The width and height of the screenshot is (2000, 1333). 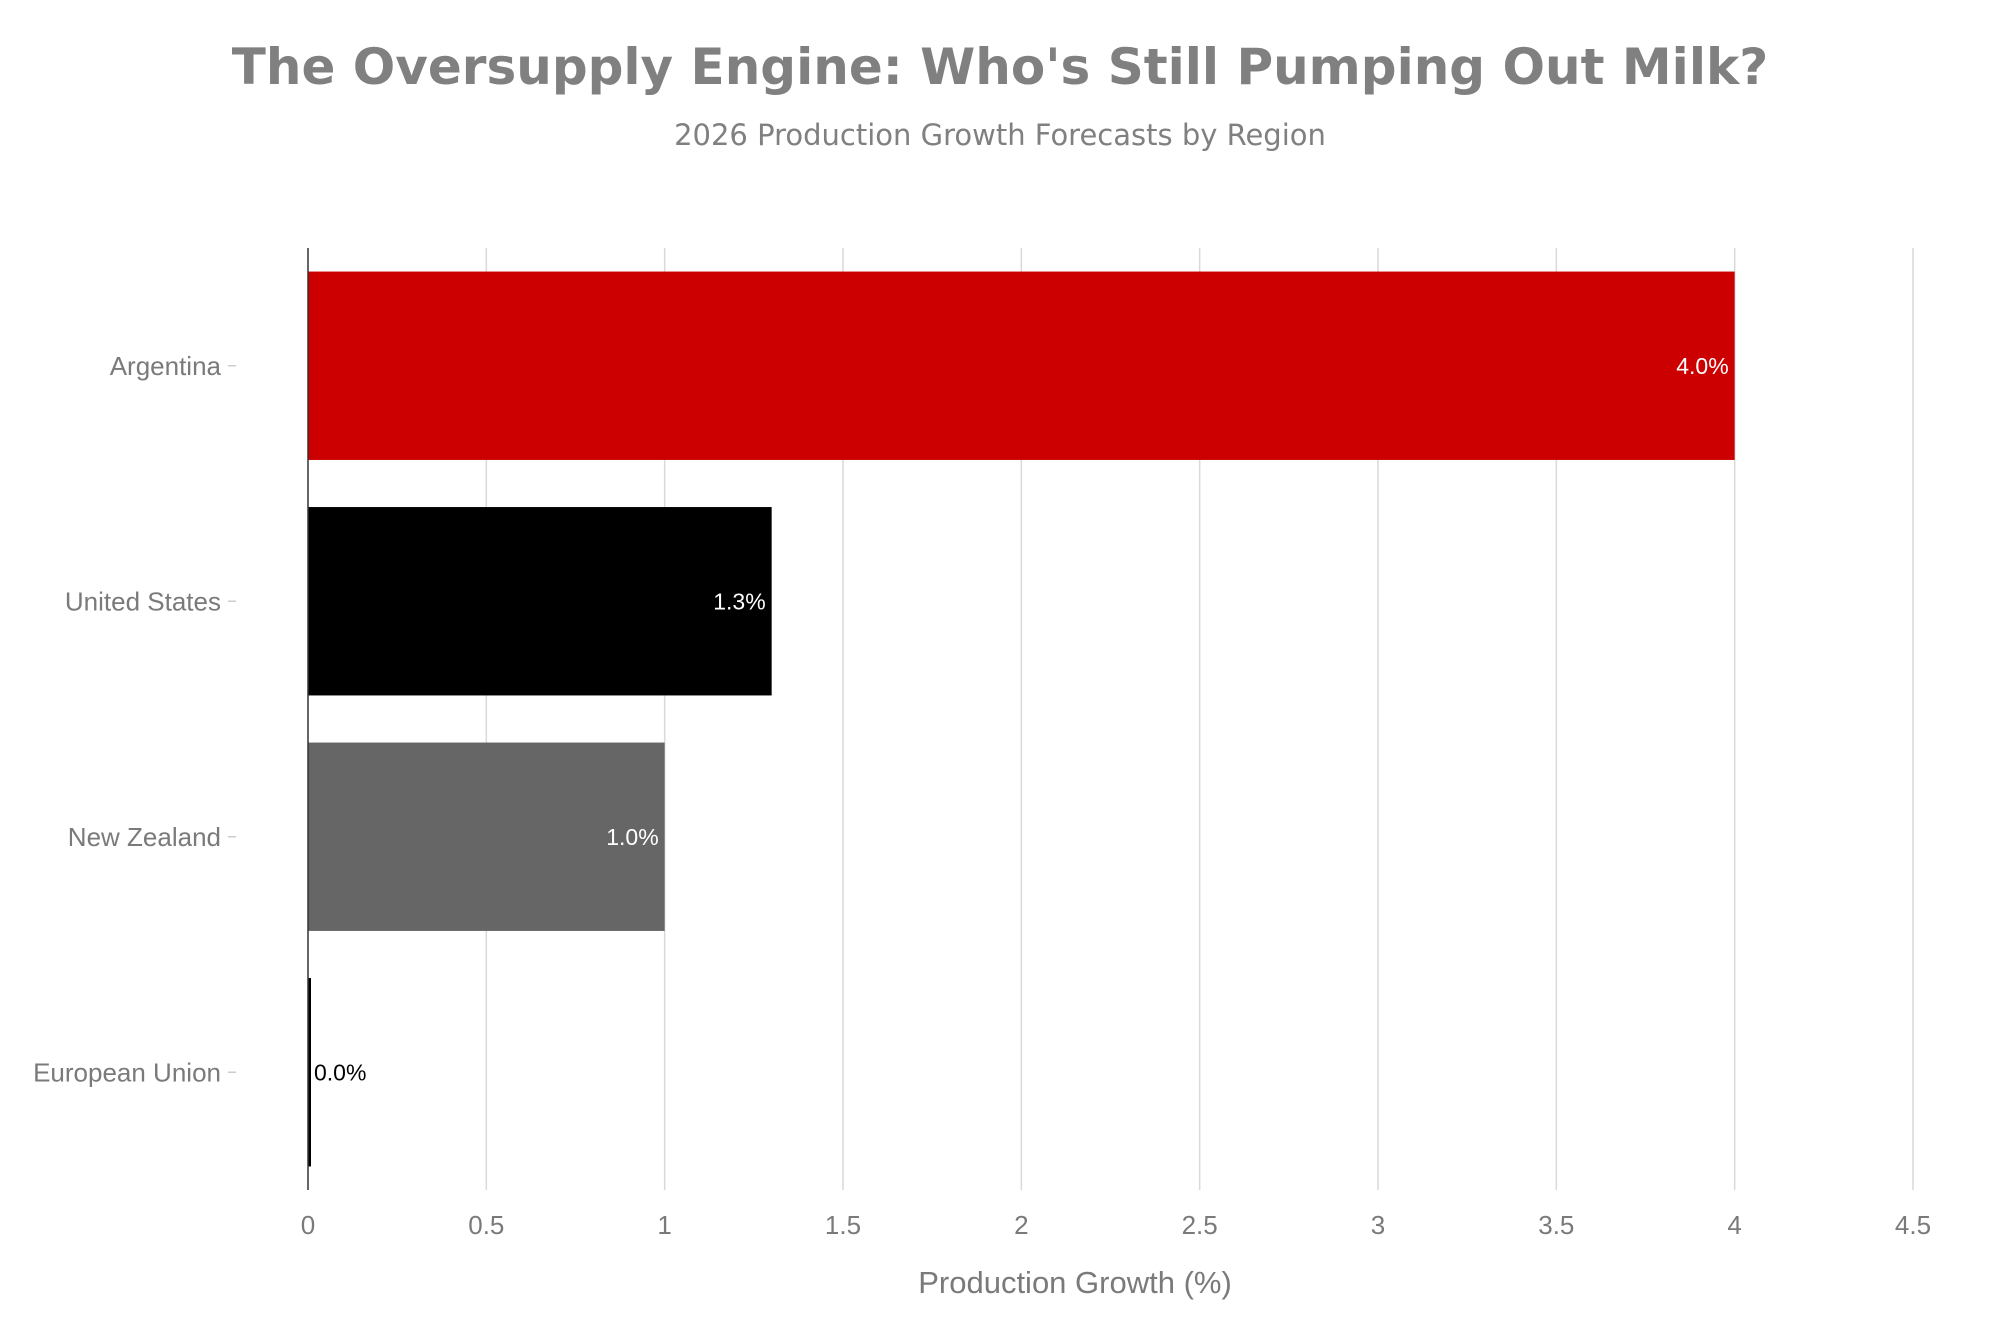 What do you see at coordinates (1734, 1225) in the screenshot?
I see `x-tick-label: 4` at bounding box center [1734, 1225].